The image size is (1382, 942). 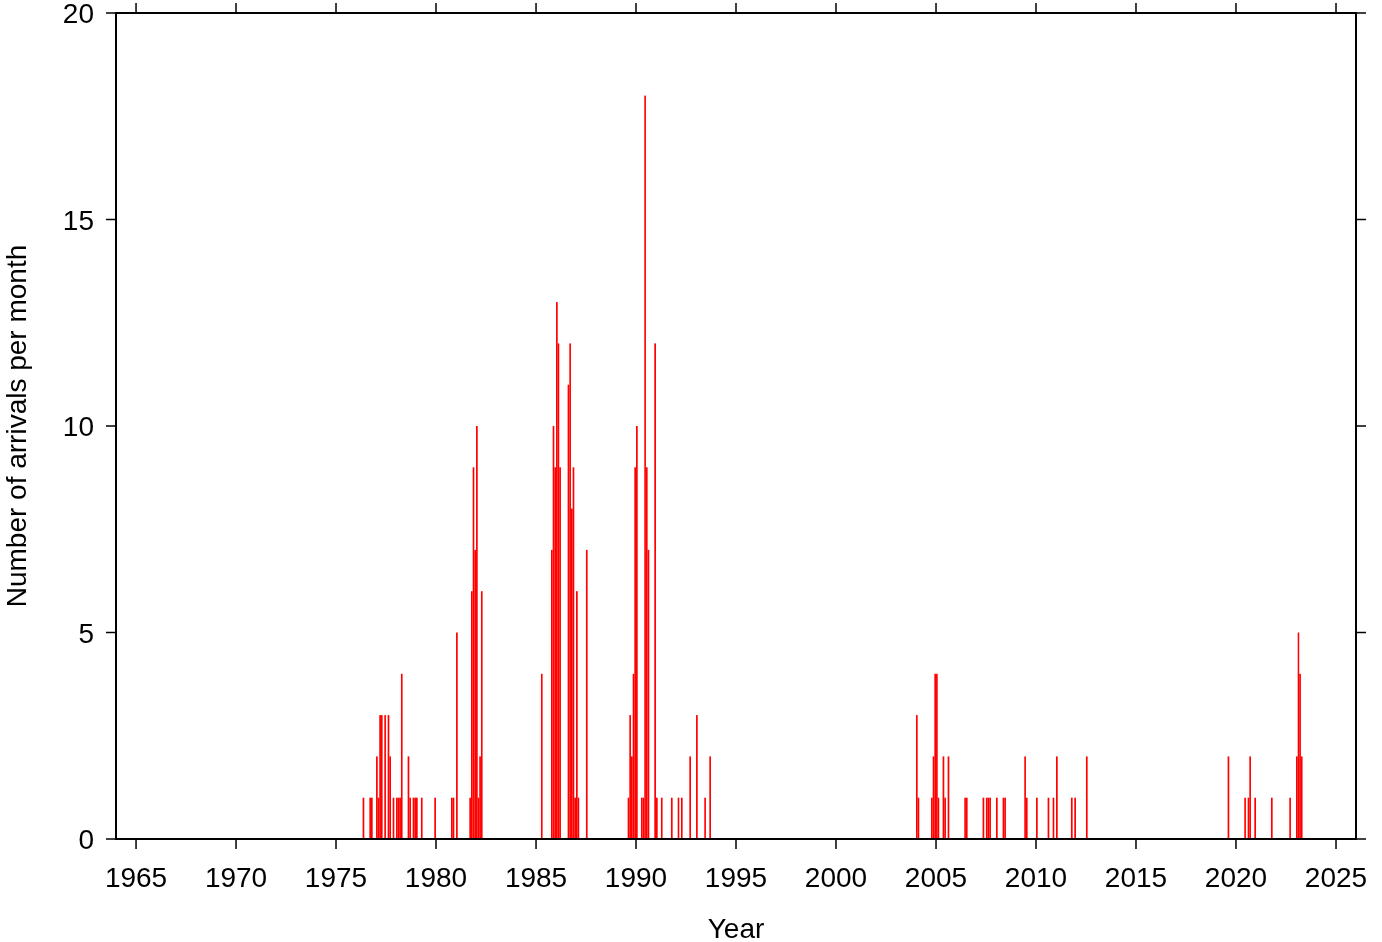 I want to click on x-tick-label: 1975, so click(x=336, y=877).